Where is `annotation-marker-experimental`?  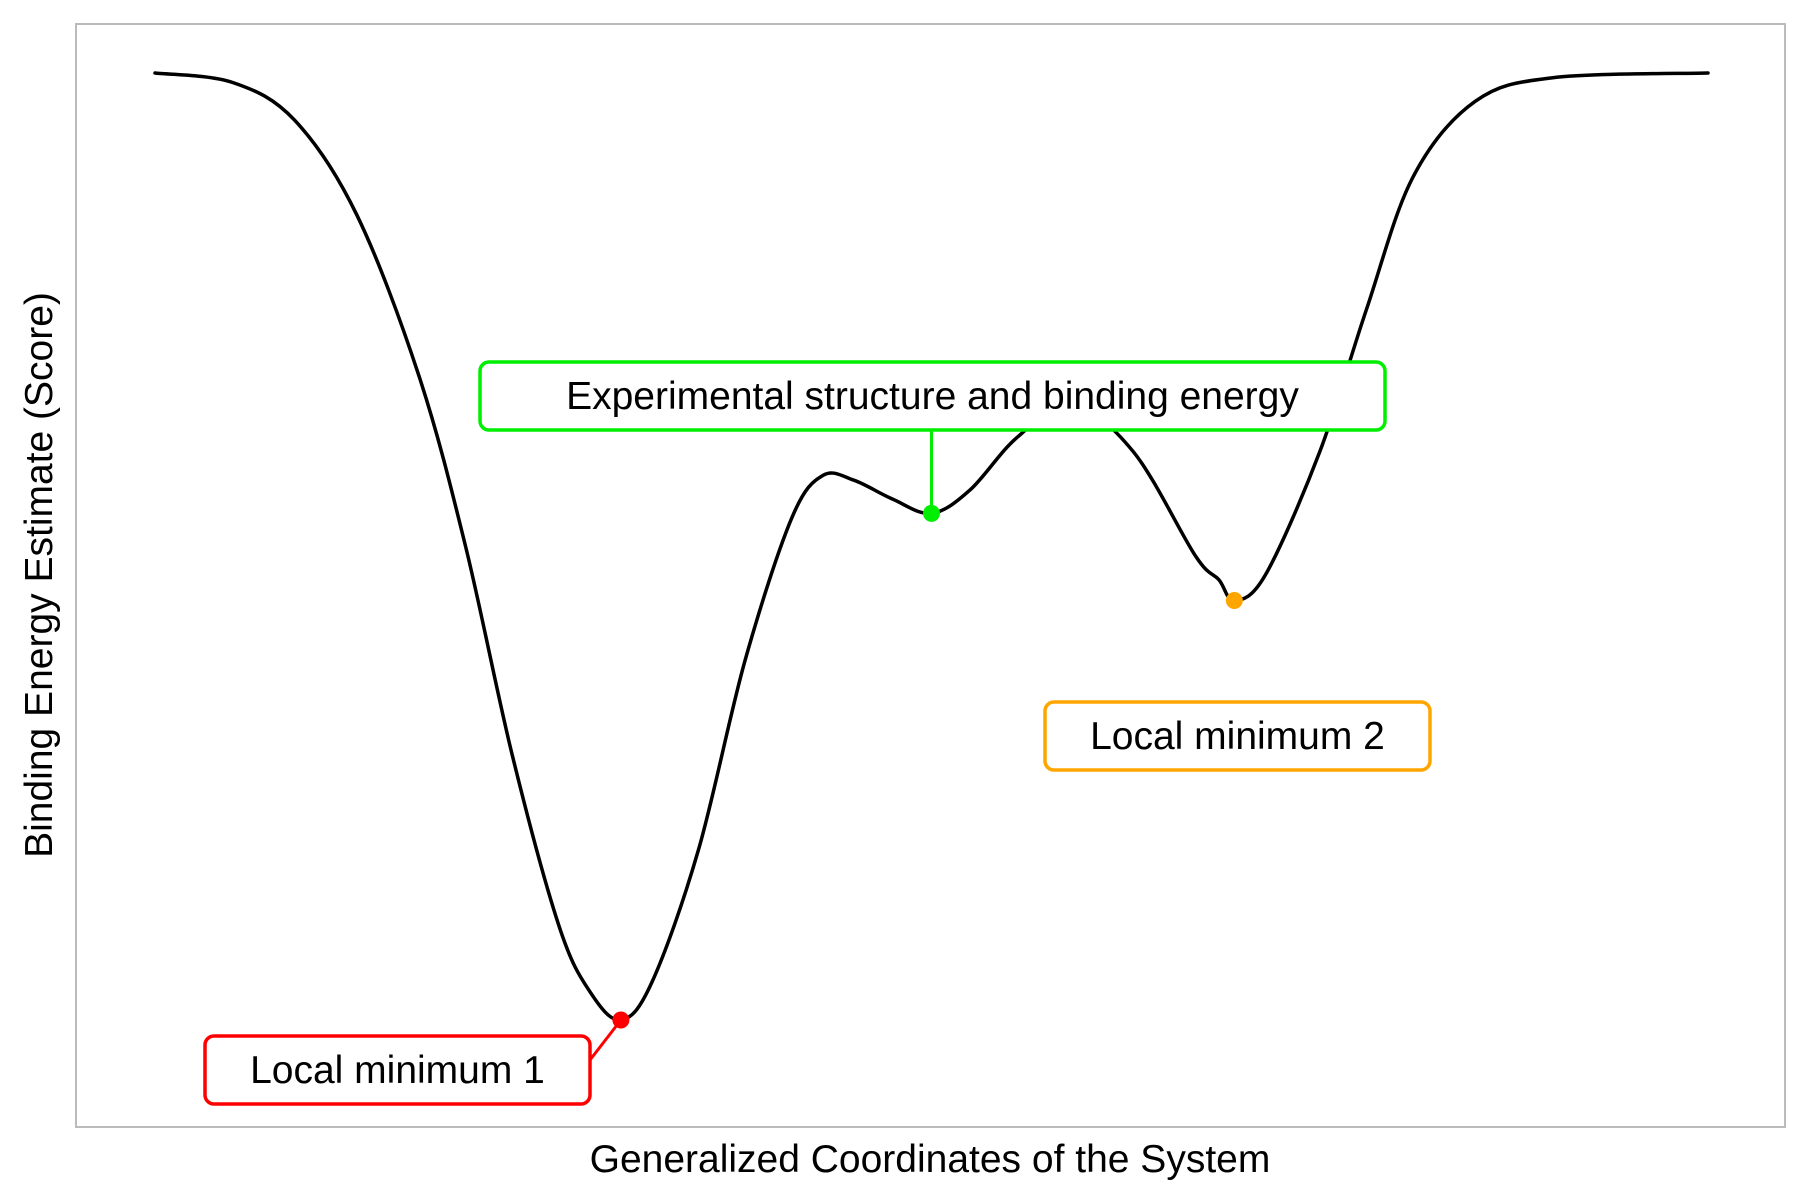
annotation-marker-experimental is located at coordinates (931, 513).